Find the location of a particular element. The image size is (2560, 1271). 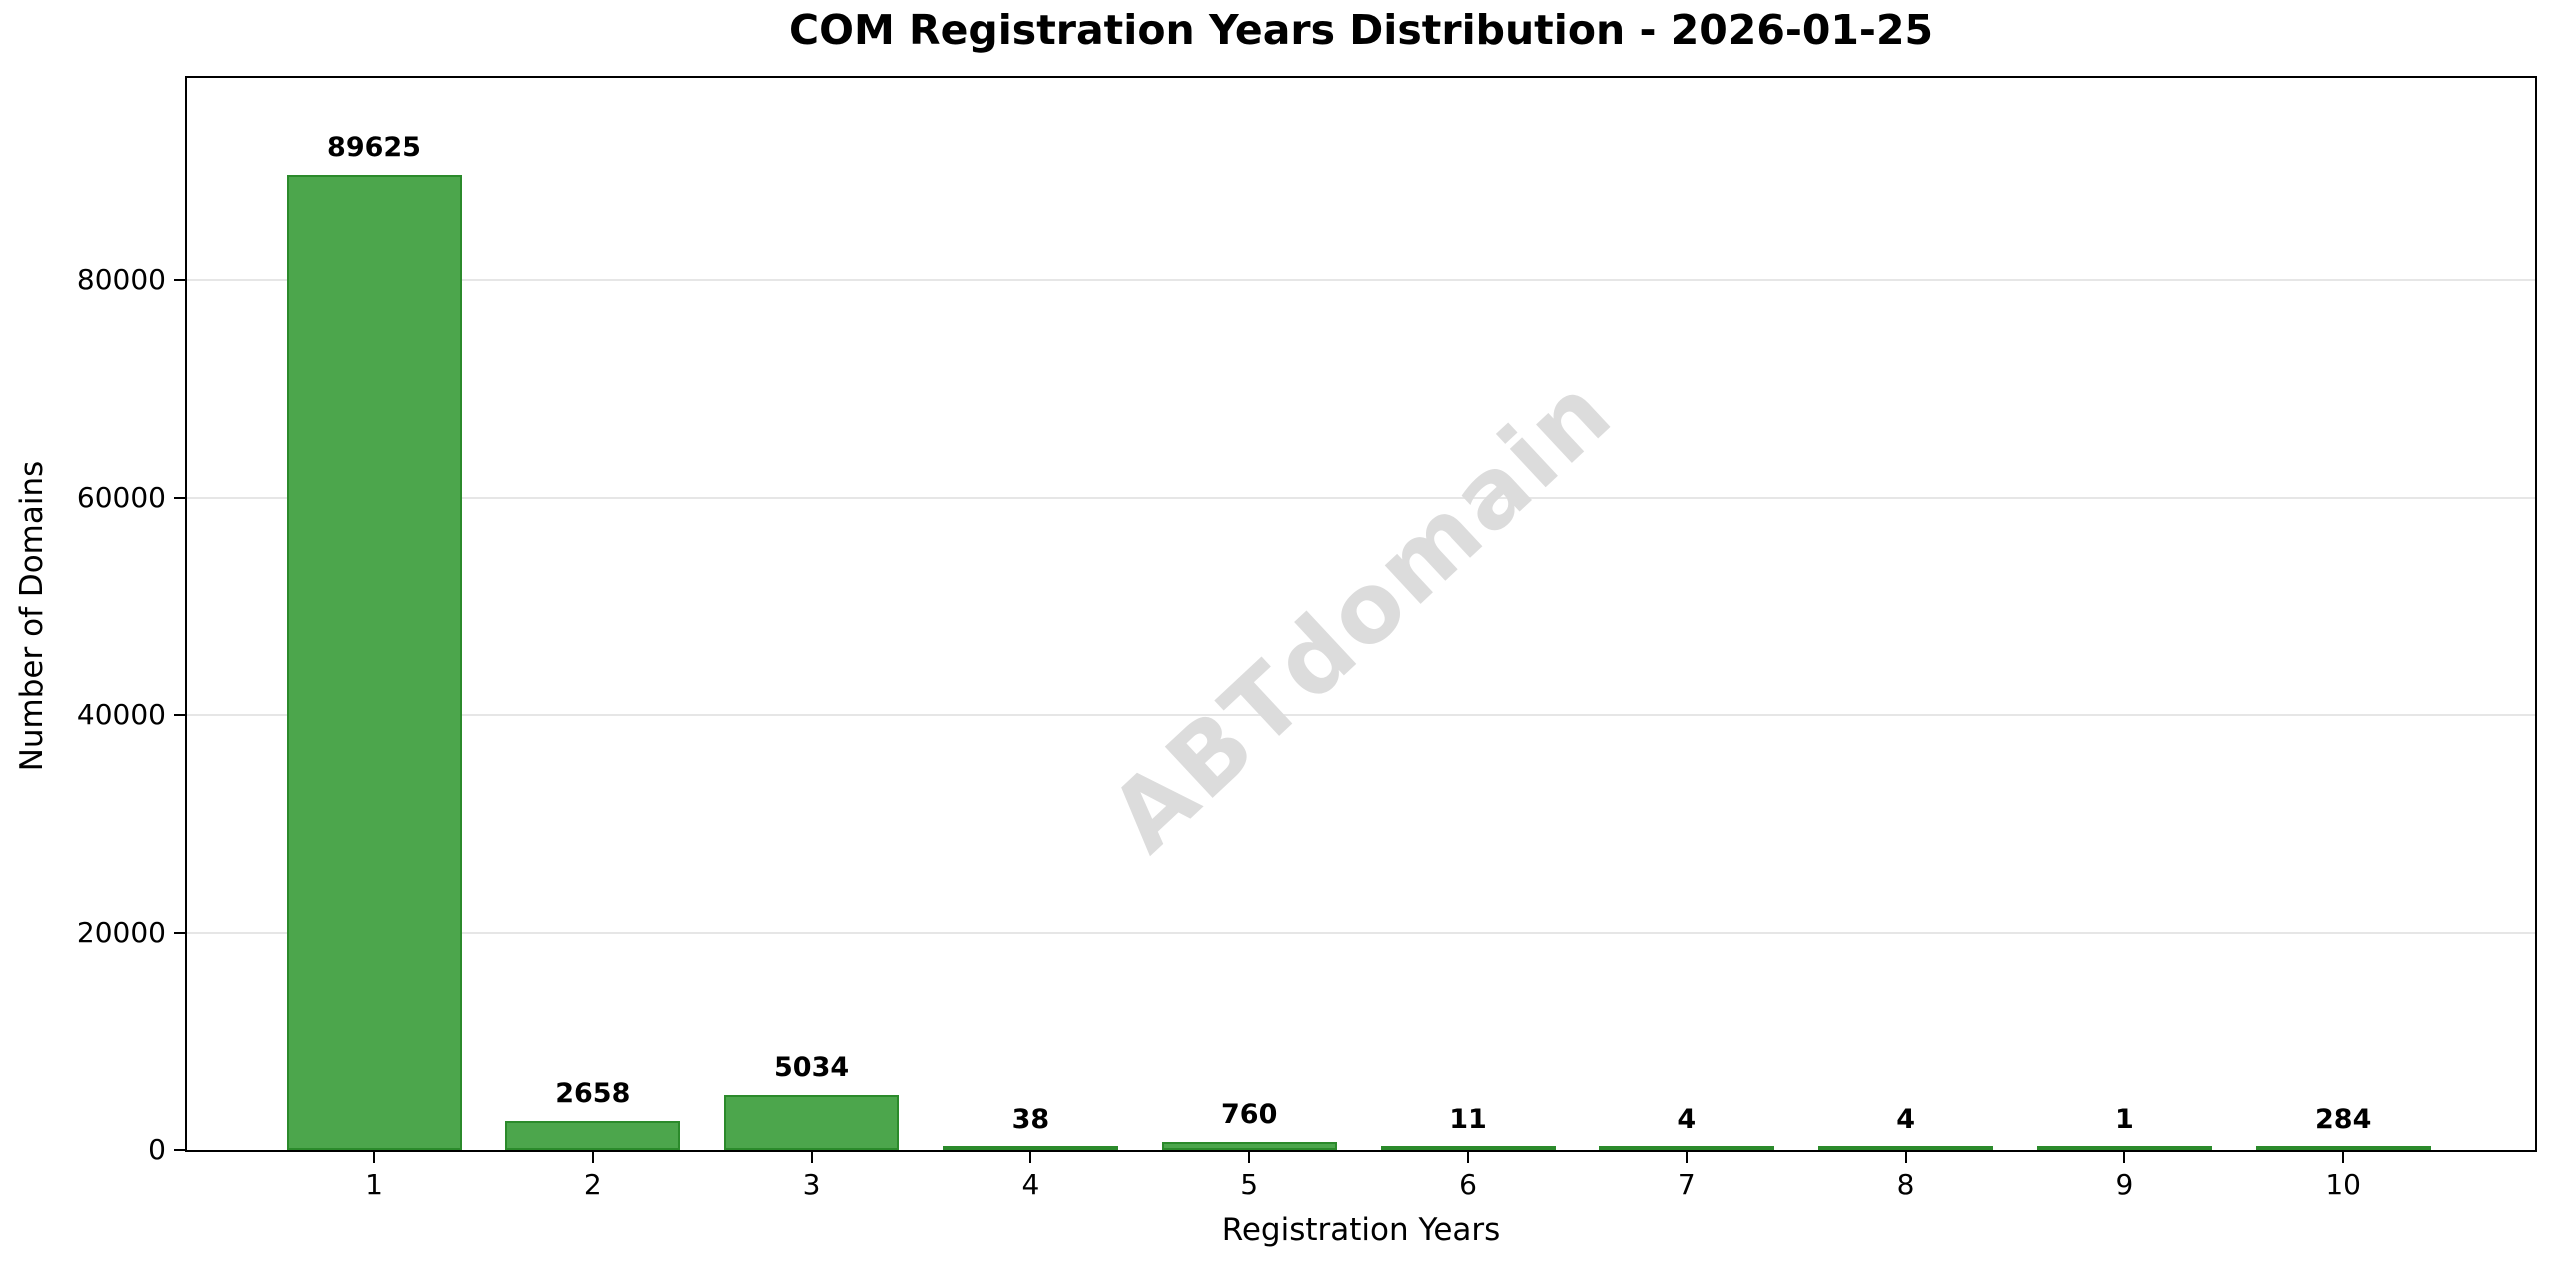

y-tick-label-20000: 20000 is located at coordinates (121, 932).